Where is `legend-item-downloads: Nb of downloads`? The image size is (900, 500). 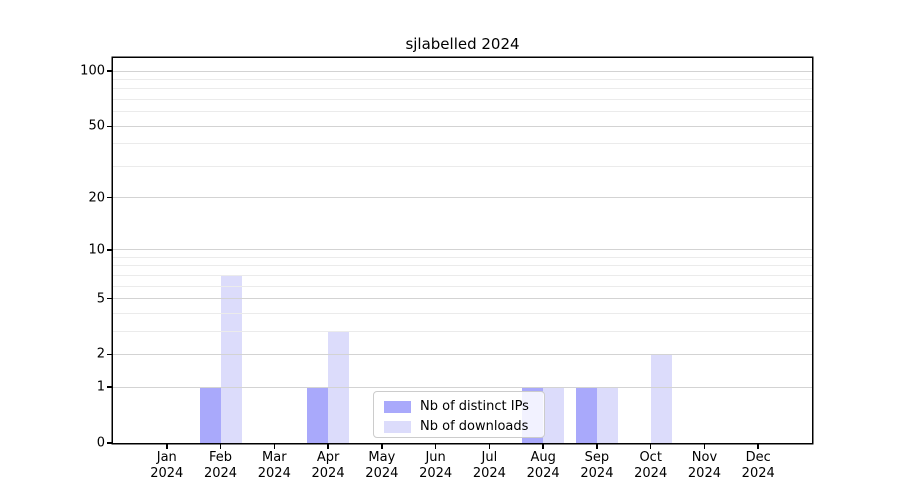 legend-item-downloads: Nb of downloads is located at coordinates (464, 427).